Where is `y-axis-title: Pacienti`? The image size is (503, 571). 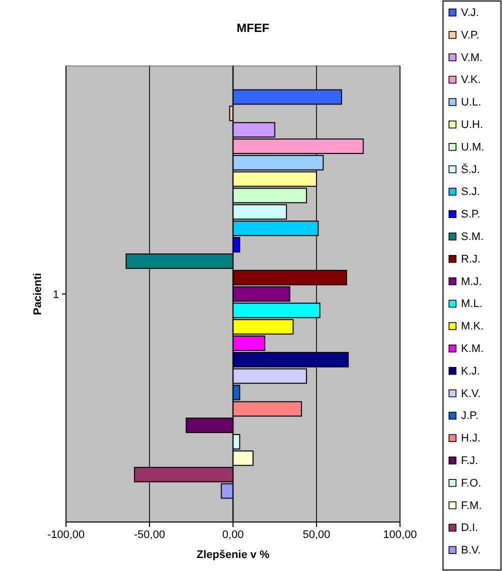
y-axis-title: Pacienti is located at coordinates (38, 294).